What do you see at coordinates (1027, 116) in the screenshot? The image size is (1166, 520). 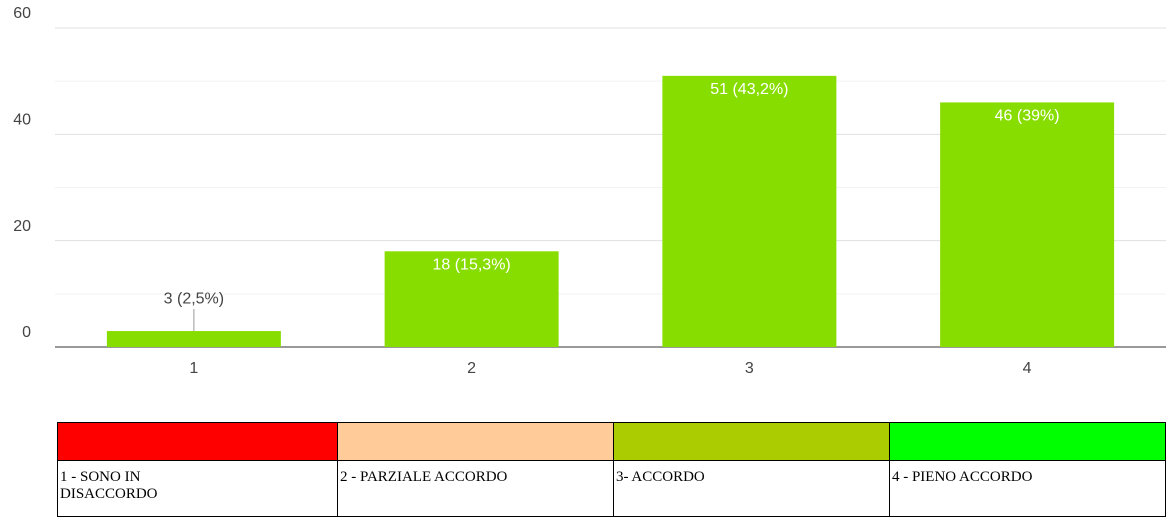 I see `data-label: 46 (39%)` at bounding box center [1027, 116].